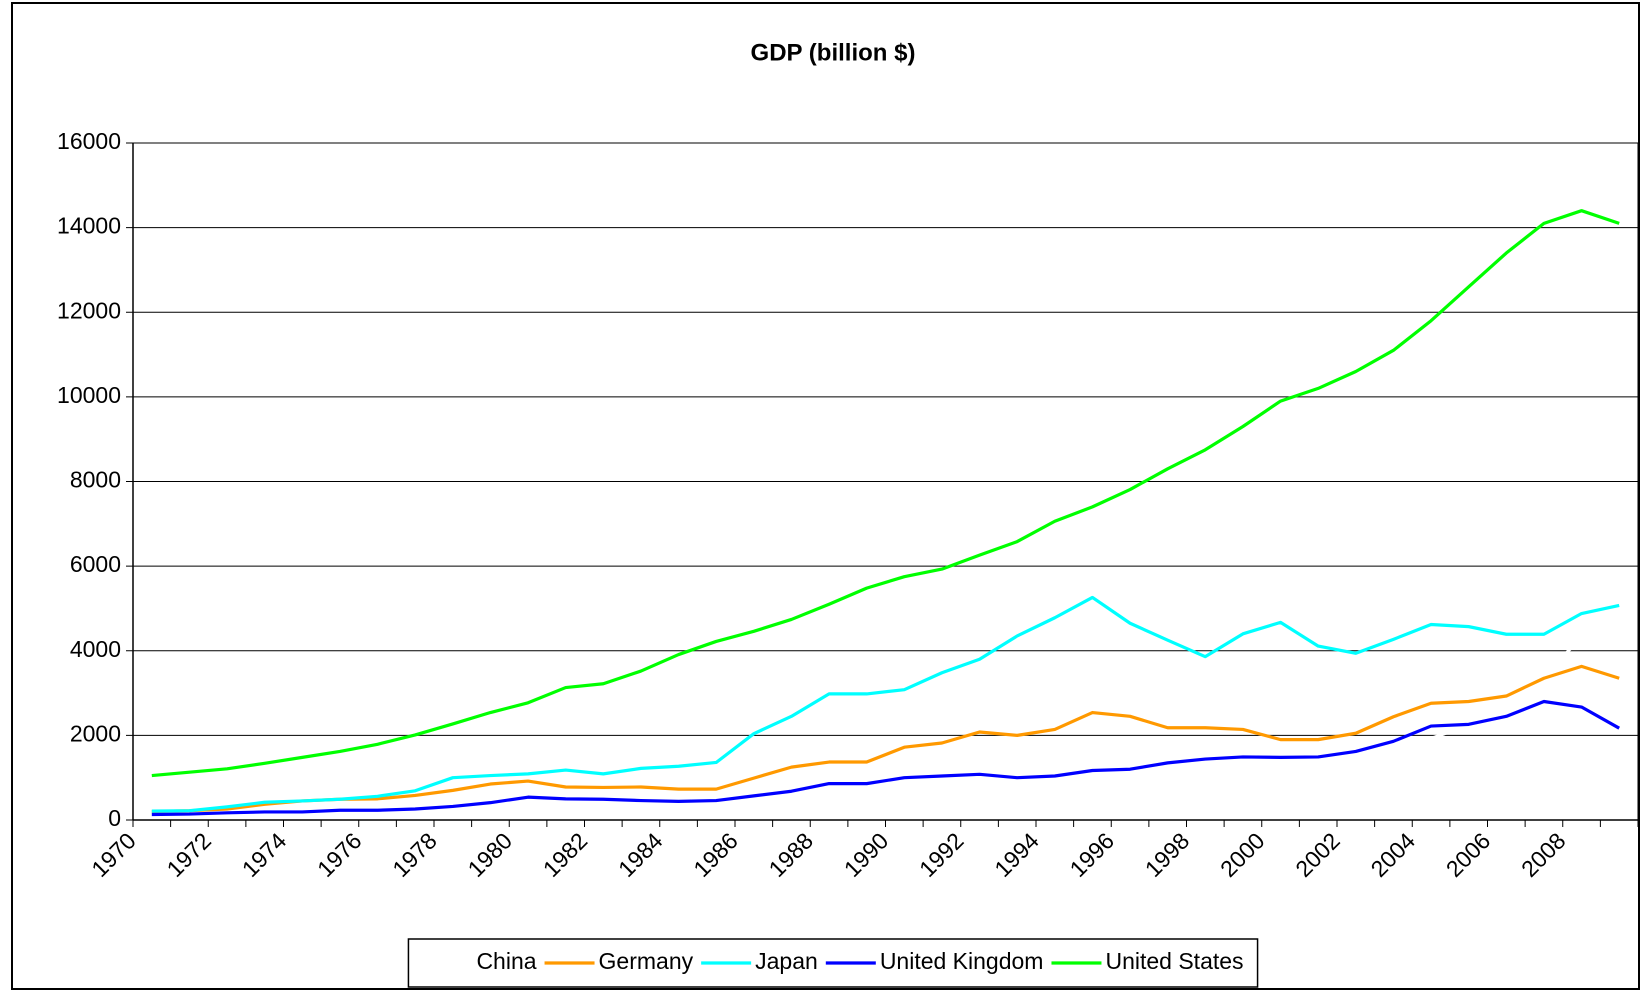  What do you see at coordinates (95, 564) in the screenshot?
I see `y-tick-label: 6000` at bounding box center [95, 564].